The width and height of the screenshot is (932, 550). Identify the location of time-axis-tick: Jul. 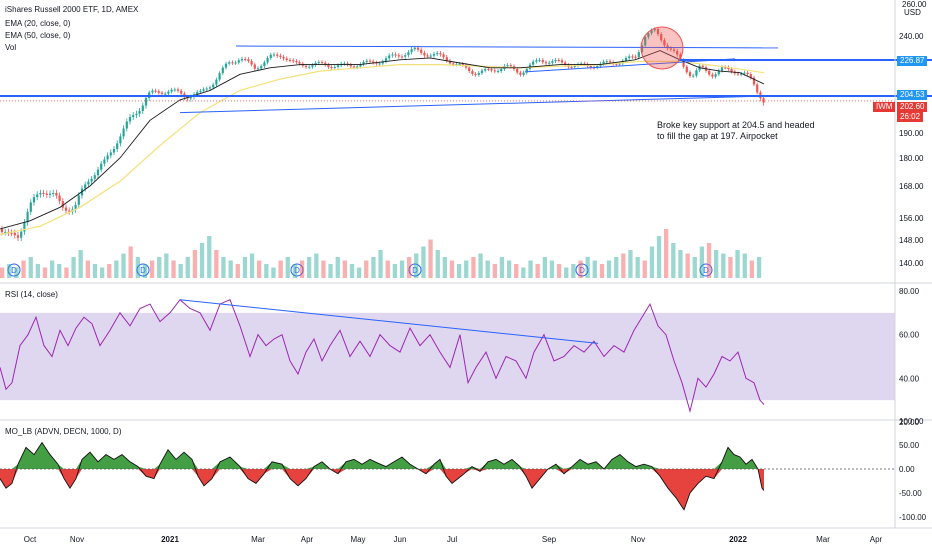
(452, 539).